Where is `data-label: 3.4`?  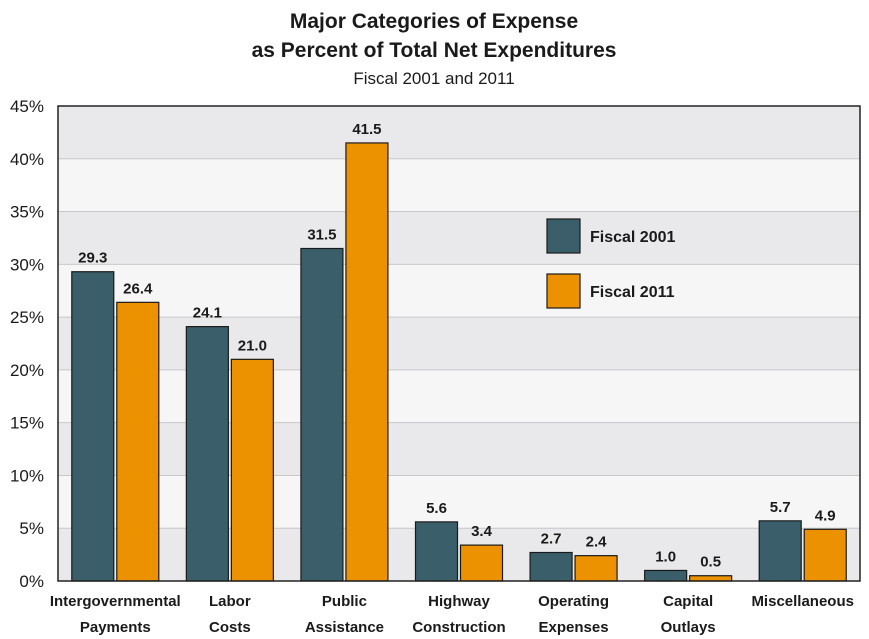 data-label: 3.4 is located at coordinates (482, 531).